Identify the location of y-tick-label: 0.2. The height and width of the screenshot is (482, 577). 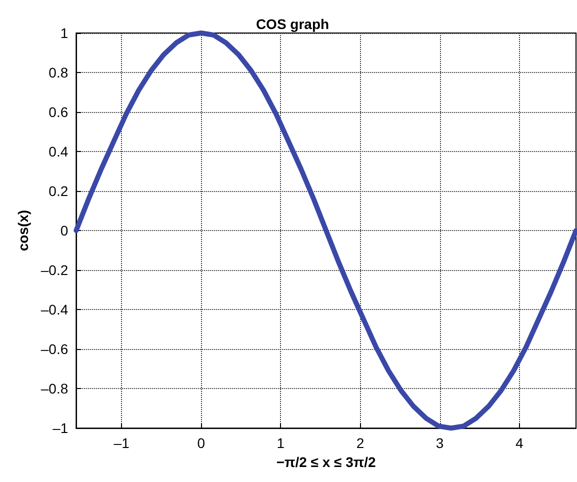
(58, 191).